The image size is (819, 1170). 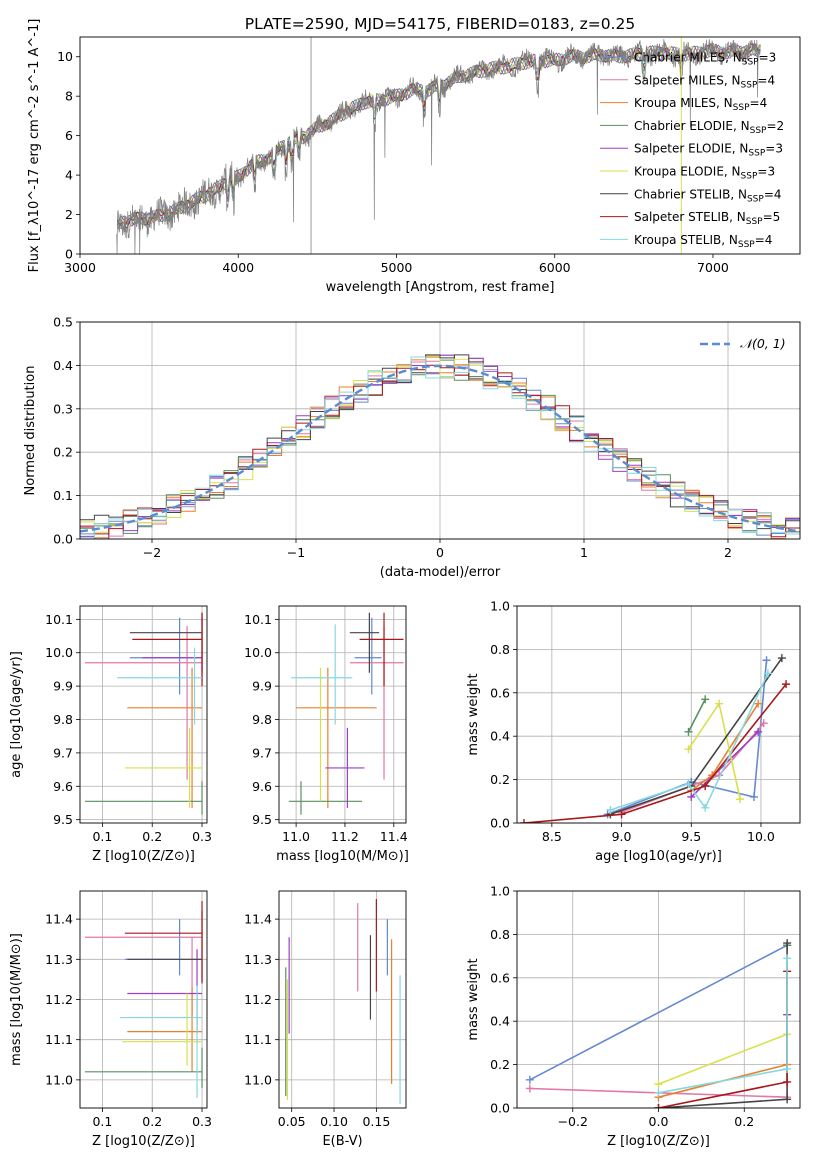 I want to click on plot-area-massweight_vs_age, so click(x=655, y=738).